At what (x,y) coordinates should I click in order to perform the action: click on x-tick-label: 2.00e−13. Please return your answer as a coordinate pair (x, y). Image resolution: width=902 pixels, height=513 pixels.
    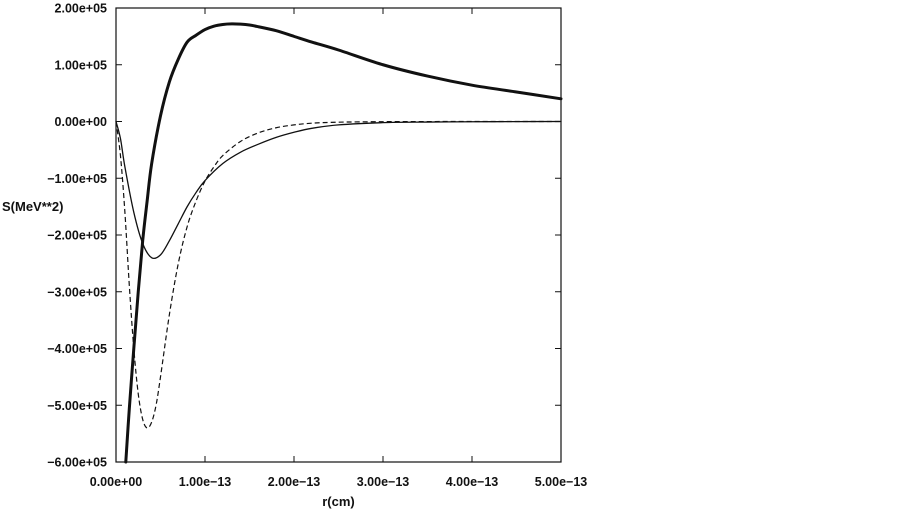
    Looking at the image, I should click on (294, 482).